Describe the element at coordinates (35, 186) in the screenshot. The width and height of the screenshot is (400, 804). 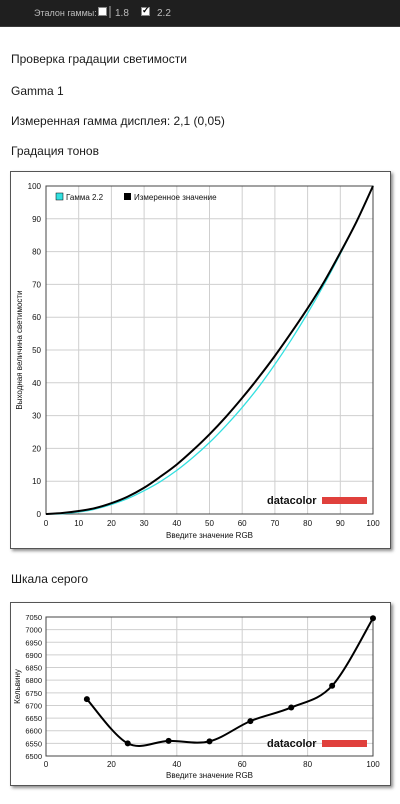
I see `y-tick-label: 100` at that location.